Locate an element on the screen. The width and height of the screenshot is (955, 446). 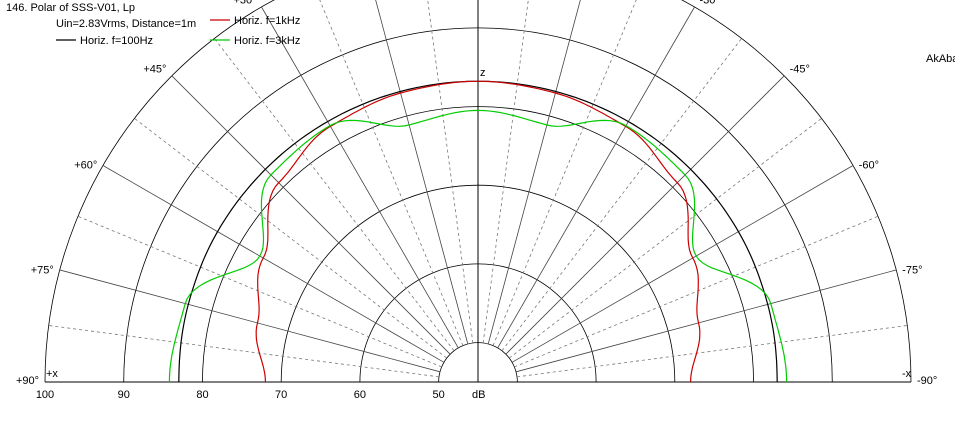
radial-tick-label: 70 is located at coordinates (281, 395).